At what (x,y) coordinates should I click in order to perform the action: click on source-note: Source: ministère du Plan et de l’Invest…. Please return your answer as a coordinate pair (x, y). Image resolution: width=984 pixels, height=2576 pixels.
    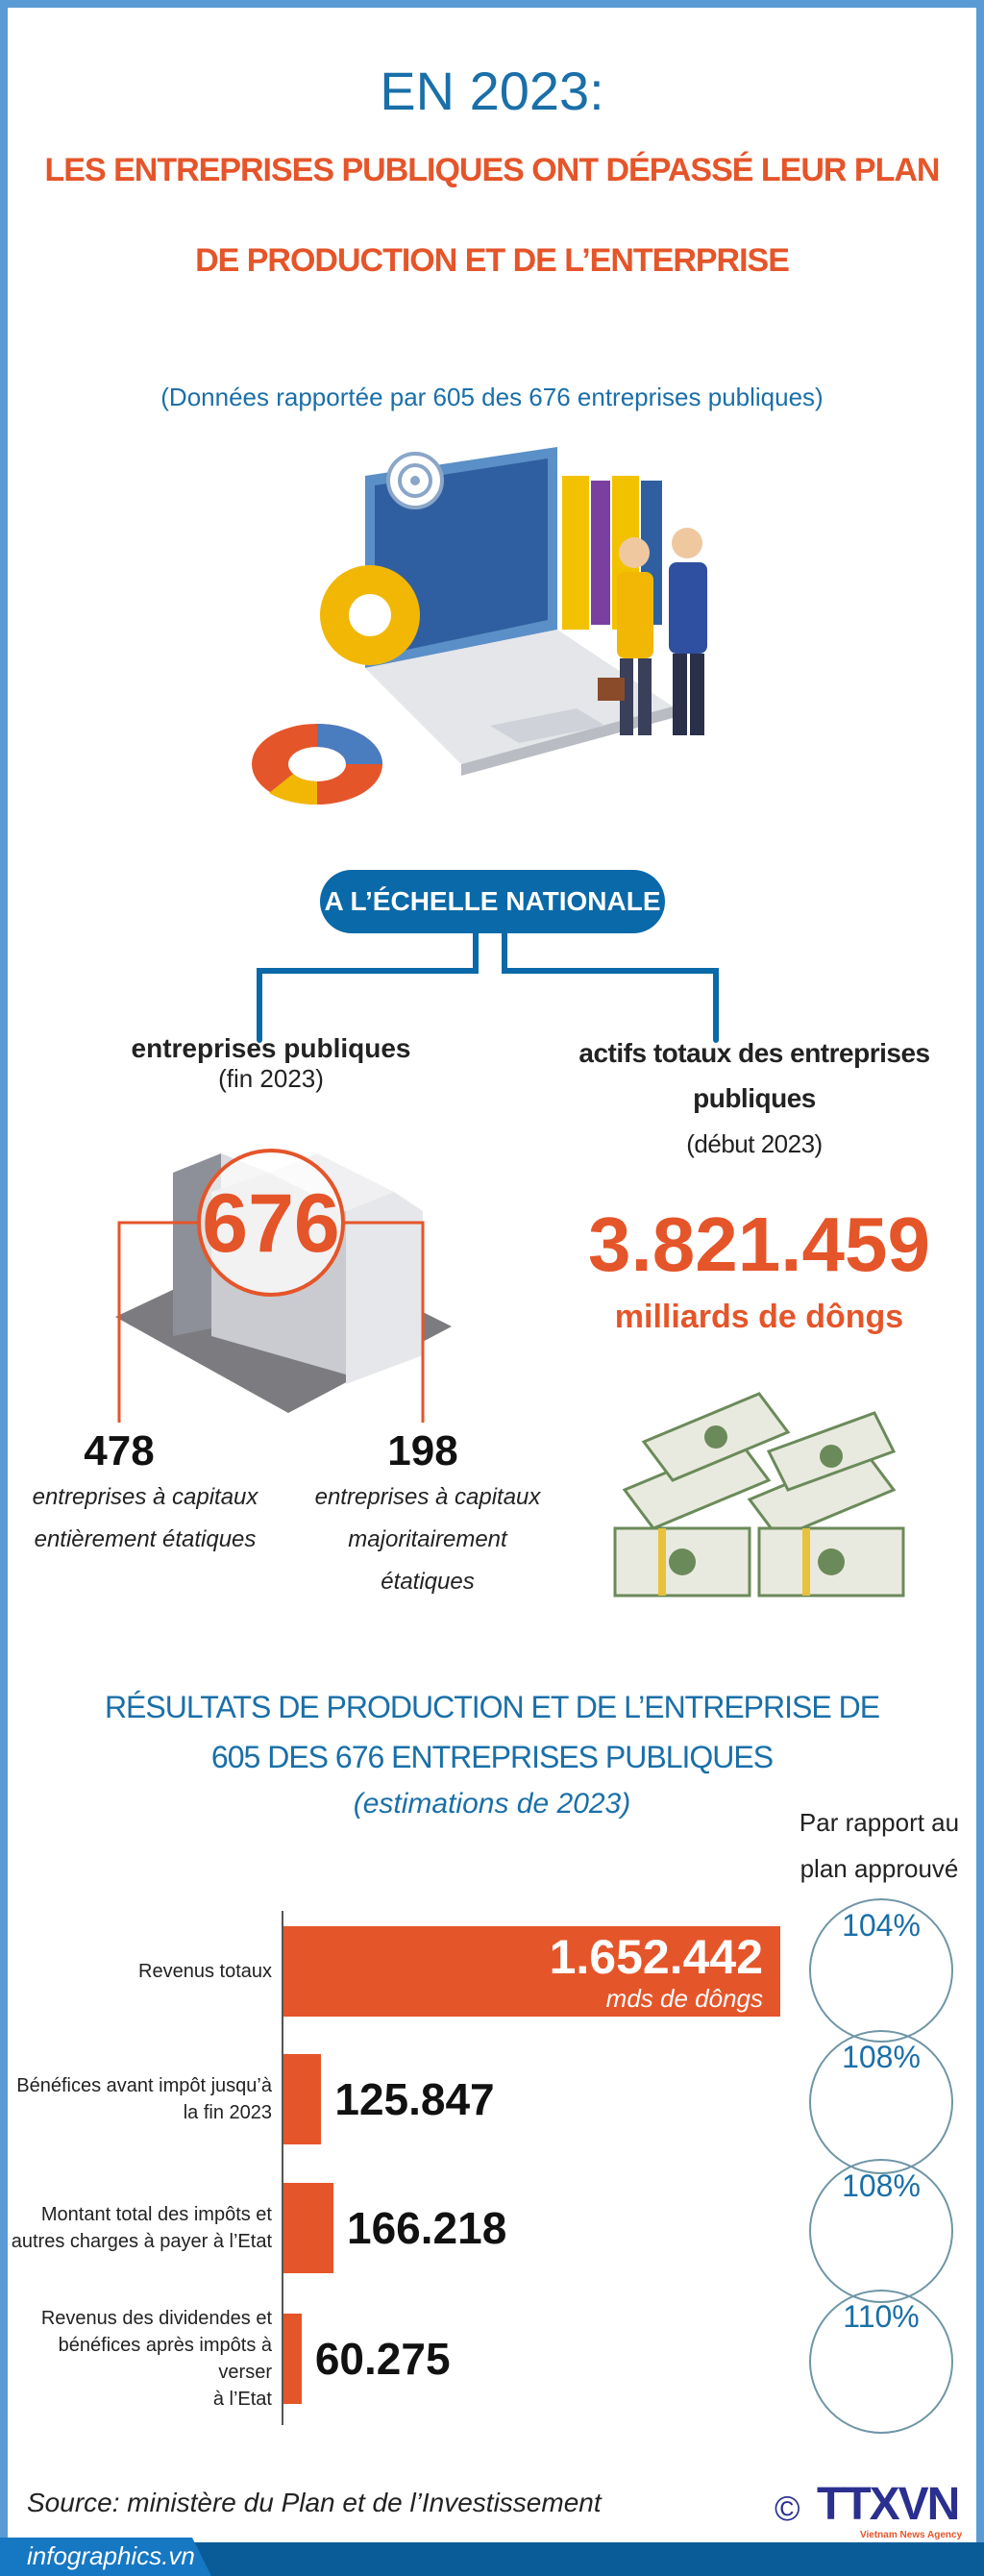
    Looking at the image, I should click on (314, 2502).